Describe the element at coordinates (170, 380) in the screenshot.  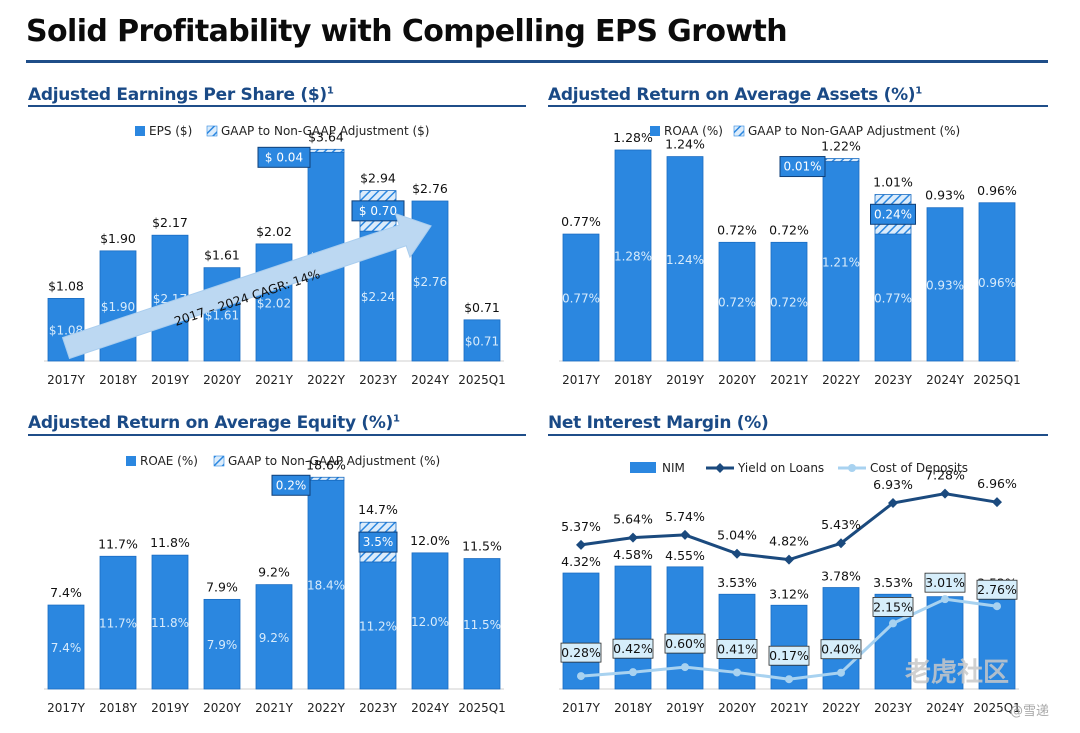
I see `eps-category-2019Y: 2019Y` at that location.